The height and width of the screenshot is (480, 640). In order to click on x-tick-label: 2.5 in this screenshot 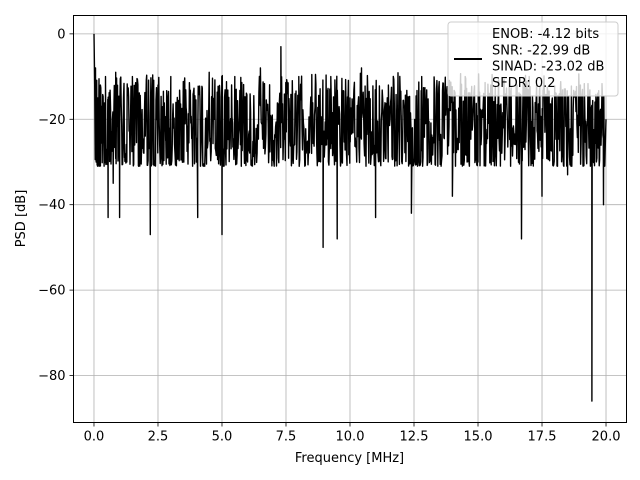, I will do `click(158, 437)`.